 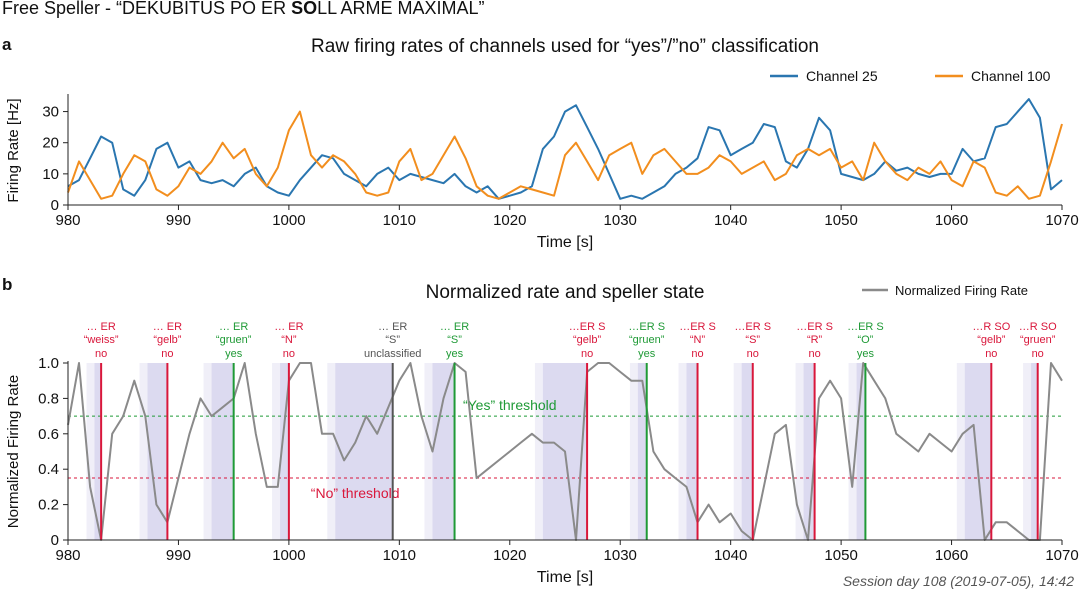 I want to click on event-letter-label: “weiss”, so click(x=101, y=340).